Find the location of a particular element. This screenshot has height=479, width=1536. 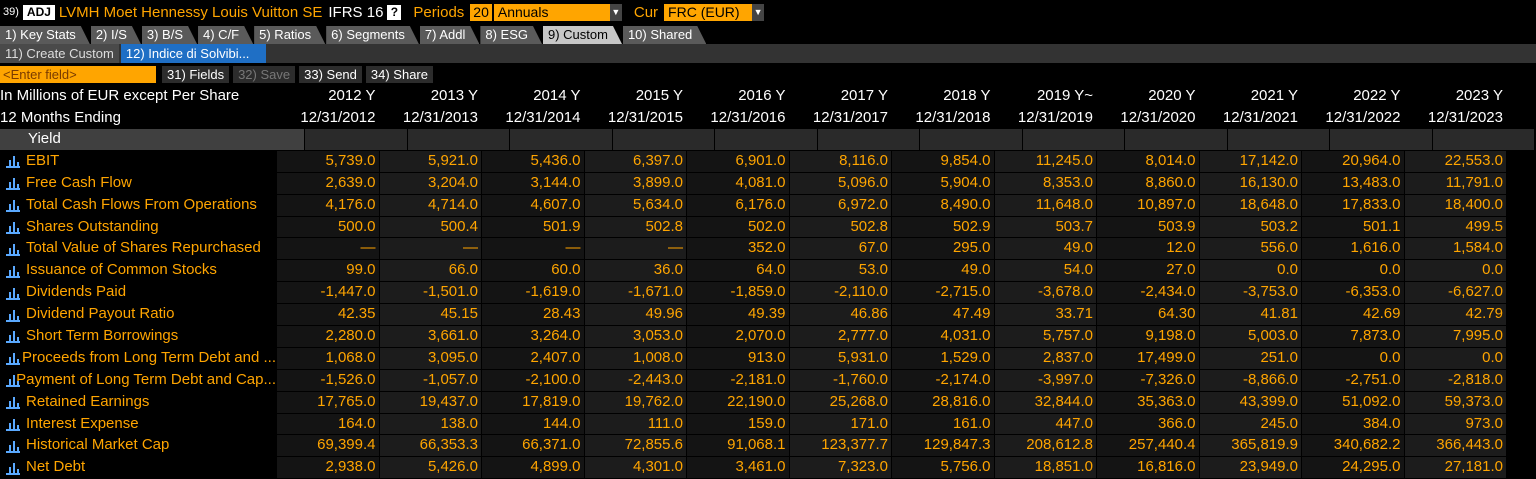

tab-6: 7) Addl is located at coordinates (449, 35).